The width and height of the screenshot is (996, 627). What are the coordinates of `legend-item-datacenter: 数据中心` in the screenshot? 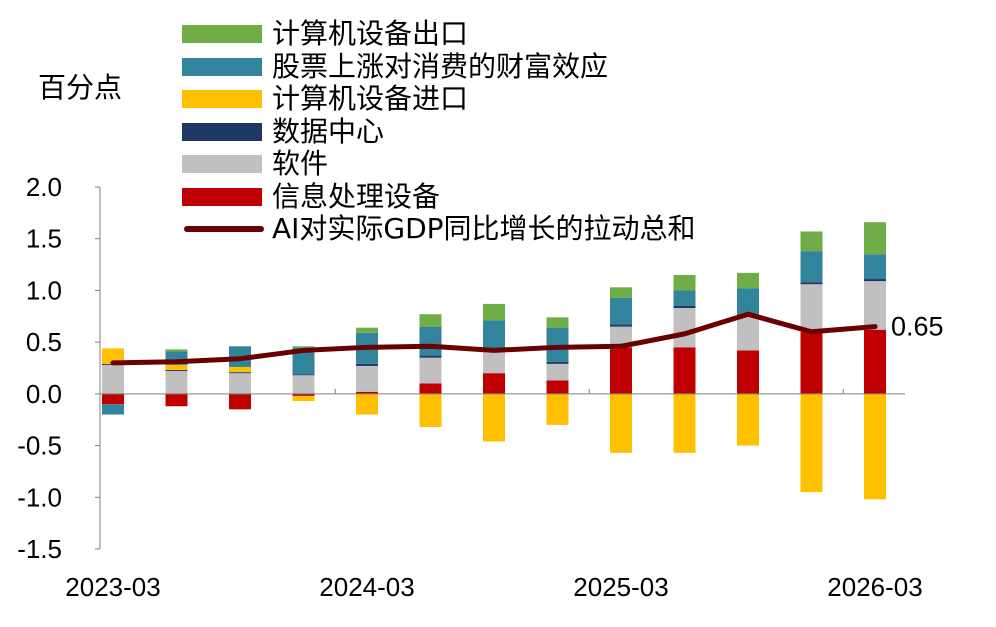 It's located at (439, 131).